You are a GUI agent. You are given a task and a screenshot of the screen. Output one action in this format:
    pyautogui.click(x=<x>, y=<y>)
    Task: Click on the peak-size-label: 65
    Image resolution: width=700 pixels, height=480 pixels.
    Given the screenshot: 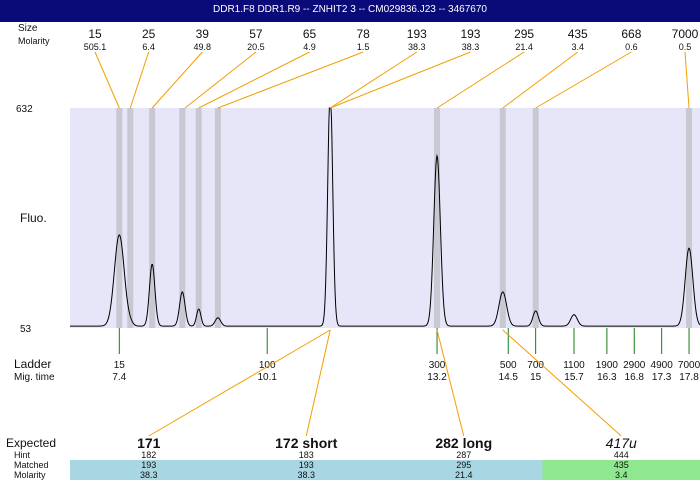 What is the action you would take?
    pyautogui.click(x=310, y=34)
    